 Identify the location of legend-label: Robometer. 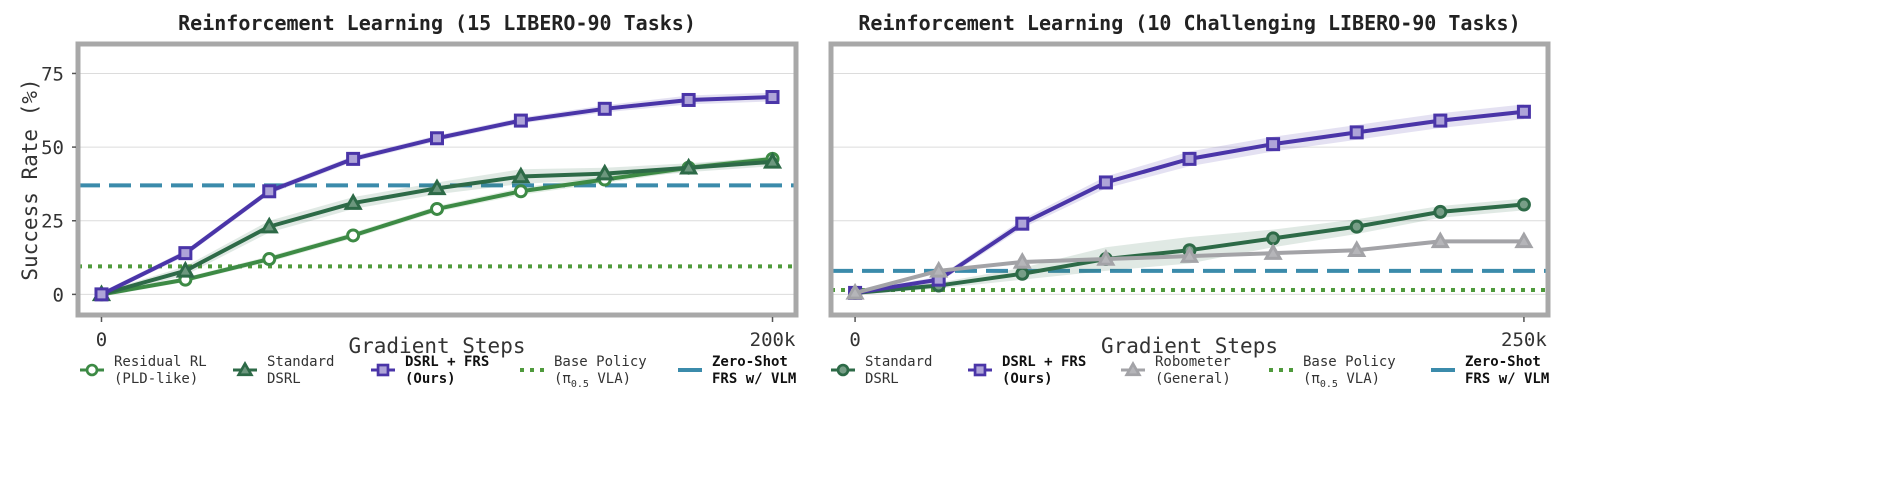
(1193, 362).